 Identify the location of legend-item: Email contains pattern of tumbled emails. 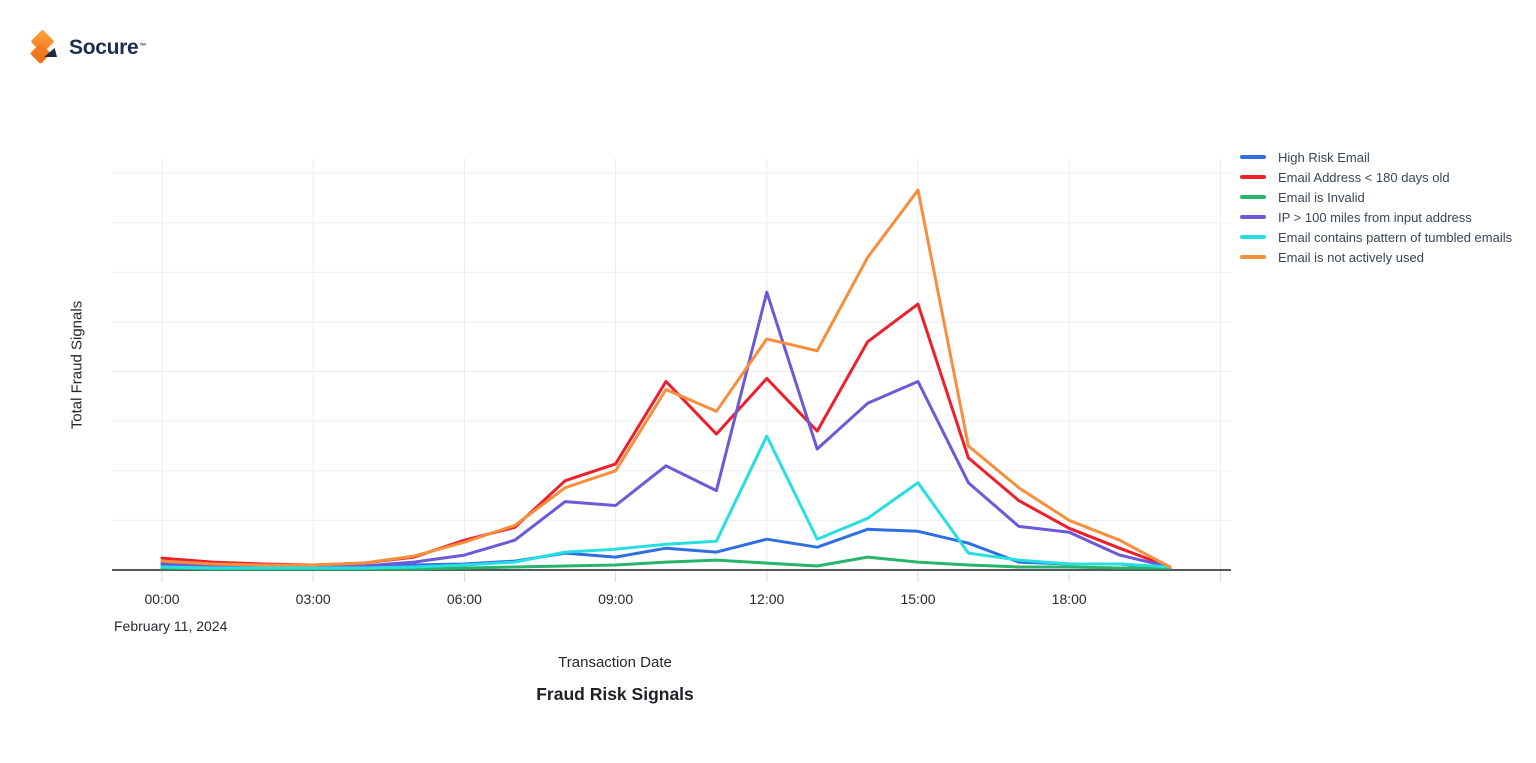
(1376, 237).